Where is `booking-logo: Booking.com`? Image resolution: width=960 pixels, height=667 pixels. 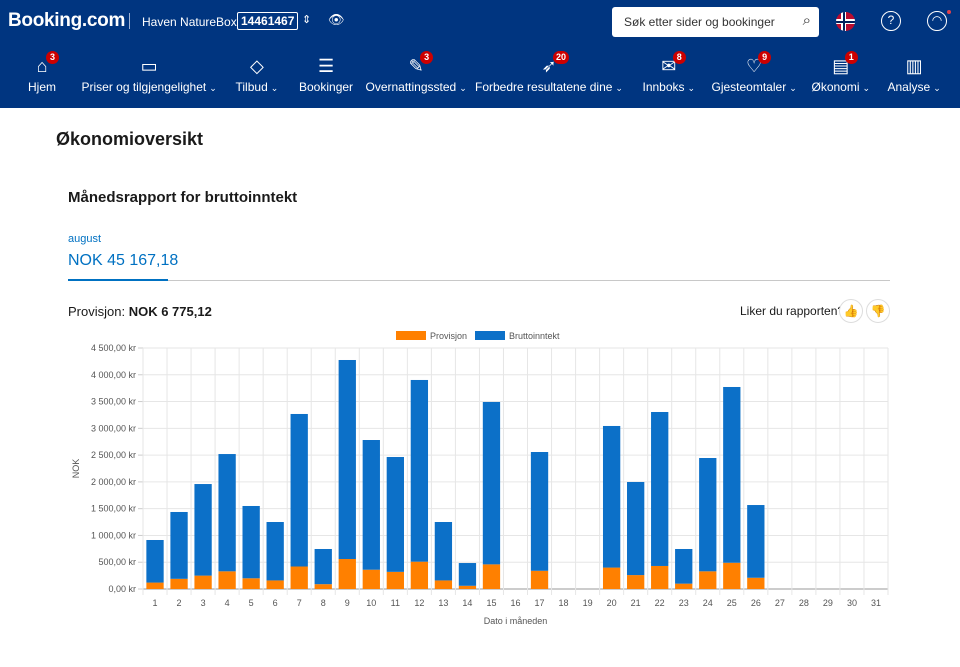 booking-logo: Booking.com is located at coordinates (67, 20).